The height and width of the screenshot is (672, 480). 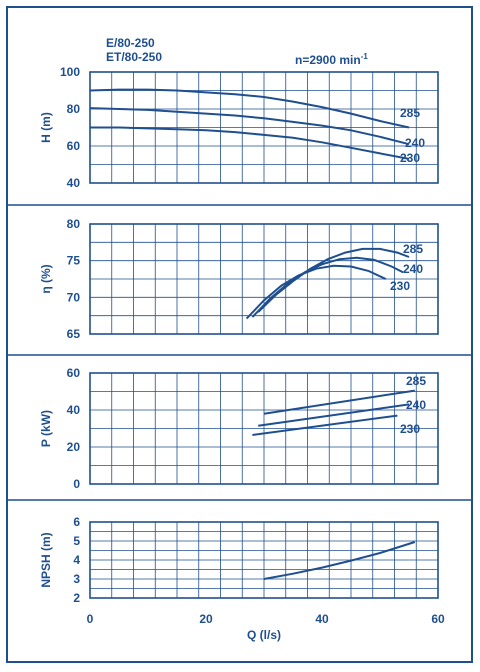 What do you see at coordinates (74, 447) in the screenshot?
I see `y-tick-label: 20` at bounding box center [74, 447].